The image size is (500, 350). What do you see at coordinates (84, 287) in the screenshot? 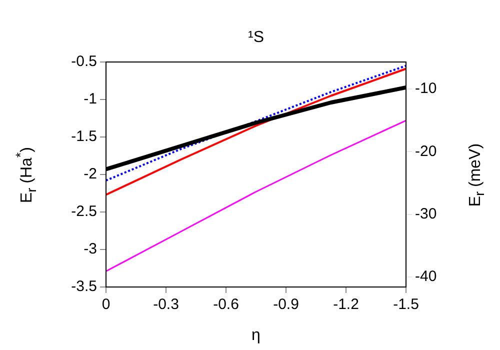
I see `y-tick-label: -3.5` at bounding box center [84, 287].